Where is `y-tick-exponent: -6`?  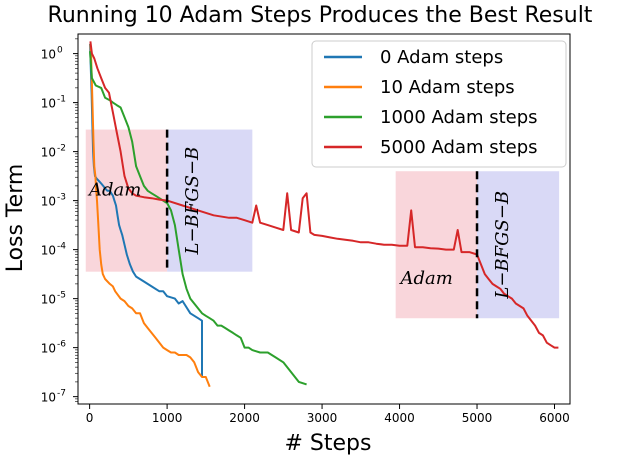 y-tick-exponent: -6 is located at coordinates (61, 345).